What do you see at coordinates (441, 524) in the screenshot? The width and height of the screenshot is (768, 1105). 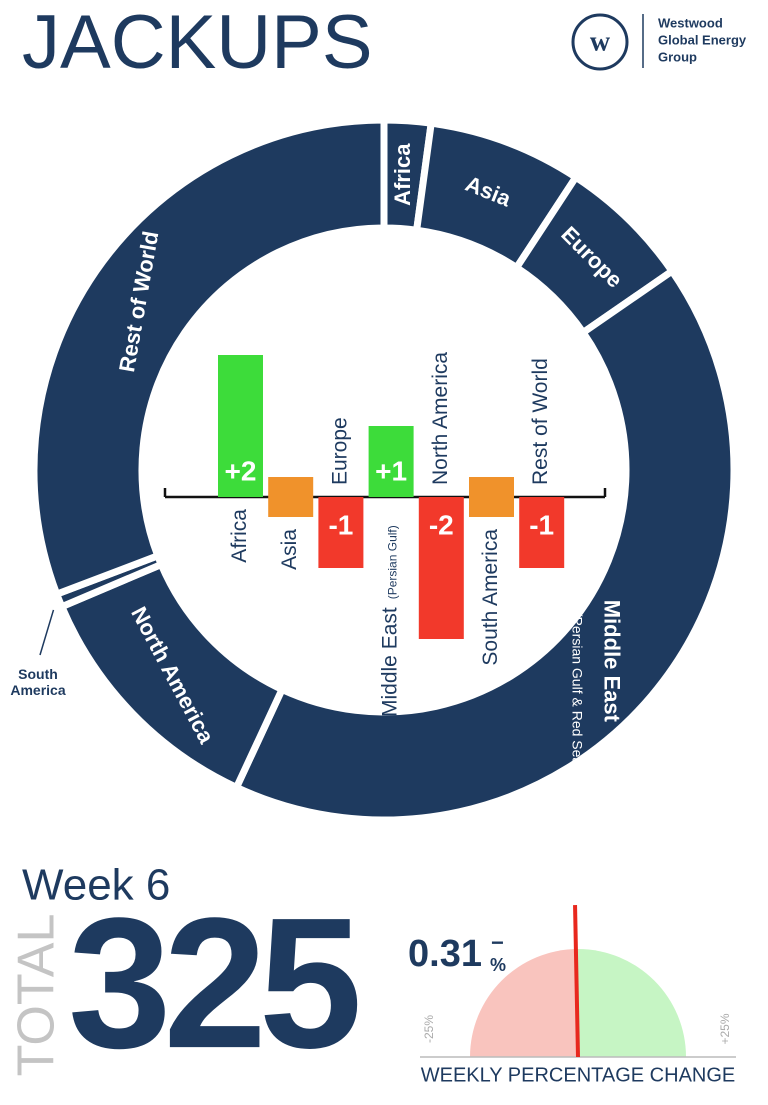 I see `bar-value-label: -2` at bounding box center [441, 524].